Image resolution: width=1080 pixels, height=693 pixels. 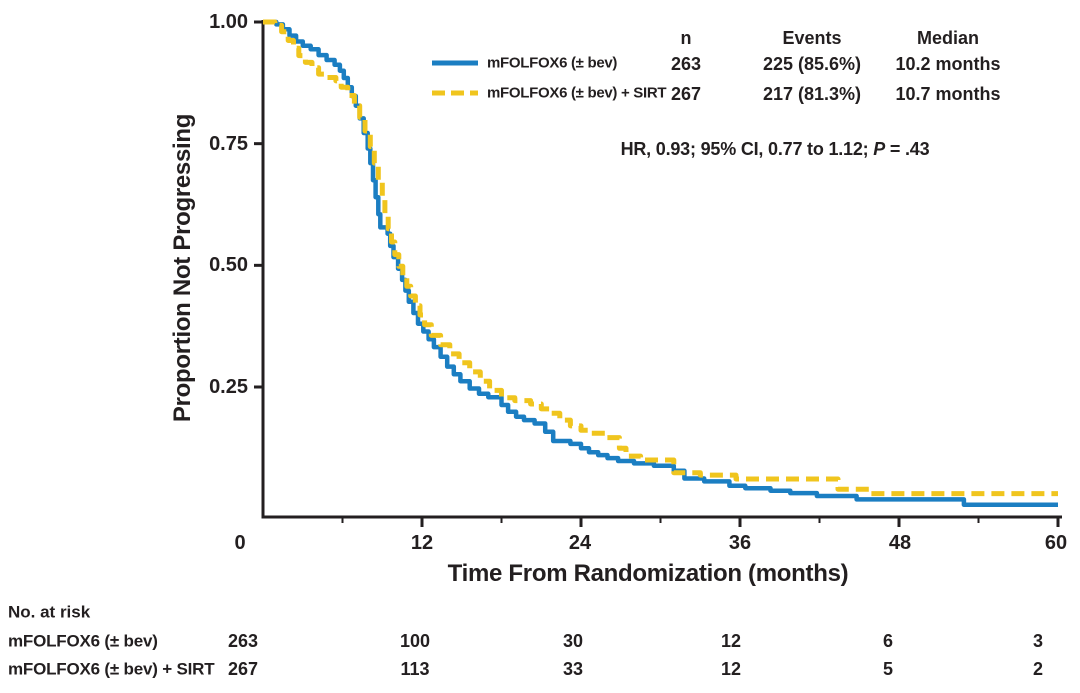 What do you see at coordinates (948, 38) in the screenshot?
I see `stats-header-median: Median` at bounding box center [948, 38].